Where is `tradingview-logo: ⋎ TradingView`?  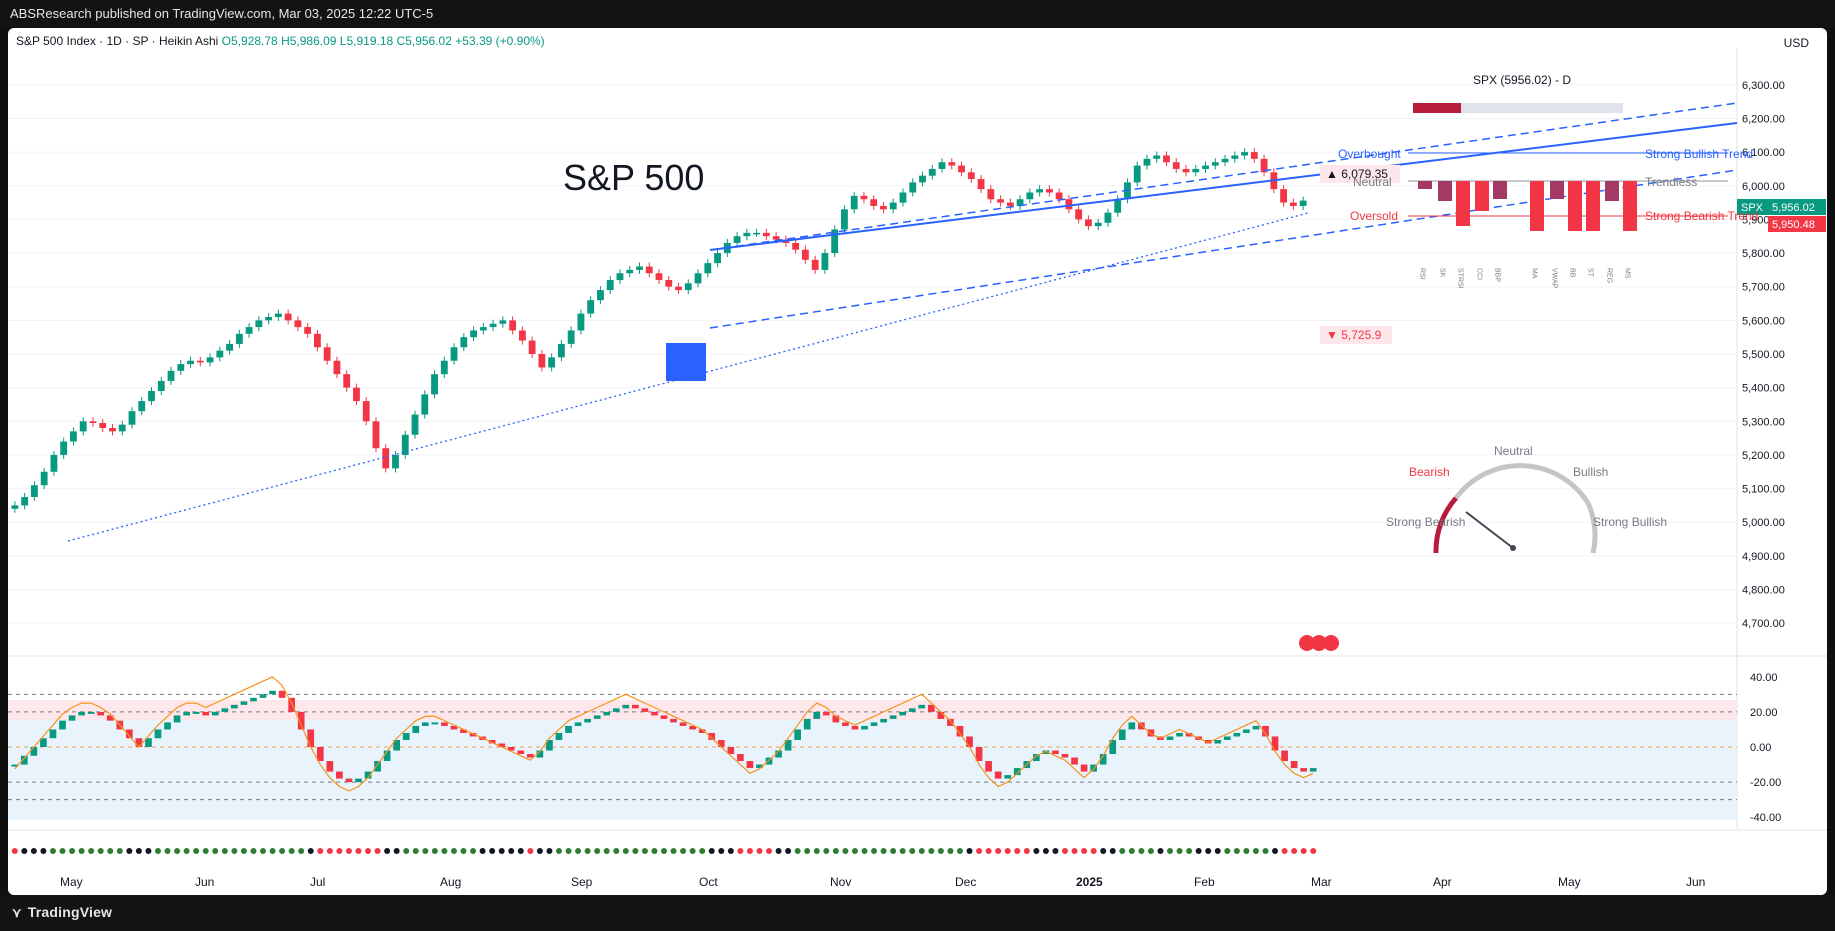 tradingview-logo: ⋎ TradingView is located at coordinates (62, 912).